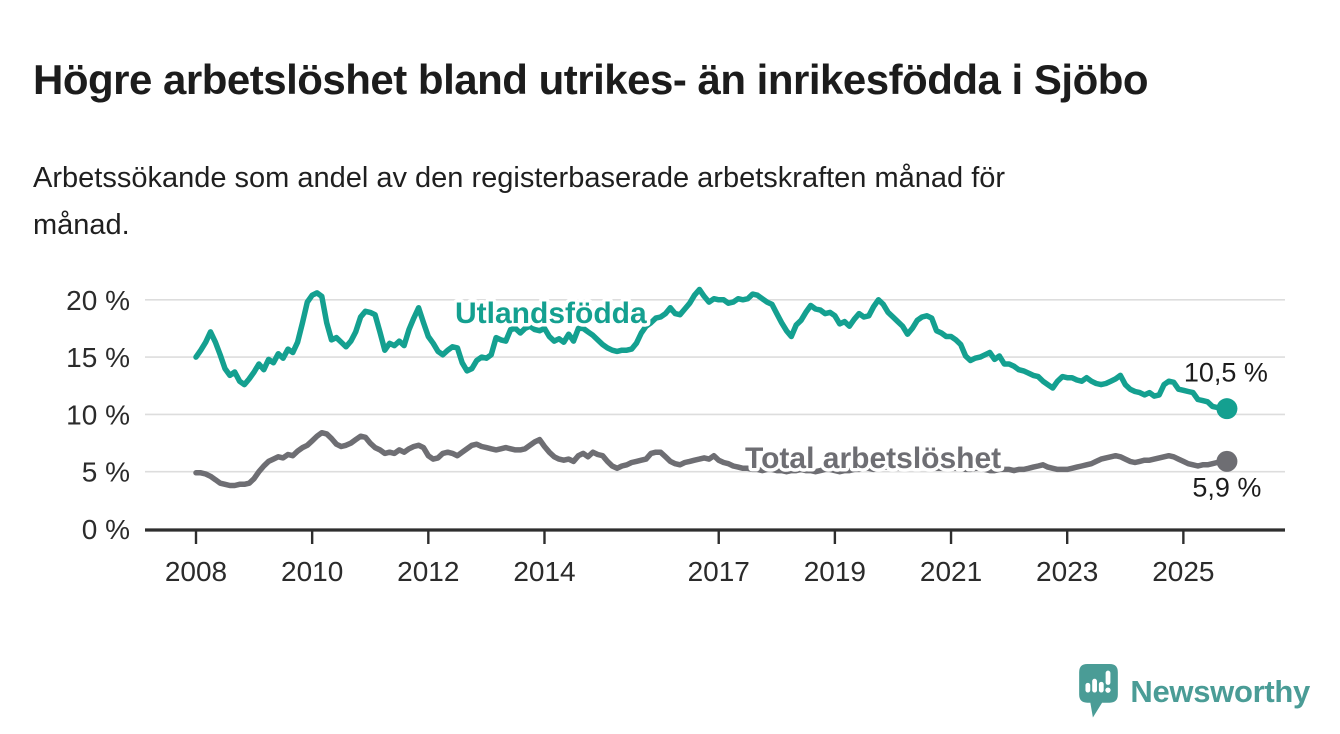 The image size is (1340, 734). Describe the element at coordinates (544, 571) in the screenshot. I see `x-tick-label: 2014` at that location.